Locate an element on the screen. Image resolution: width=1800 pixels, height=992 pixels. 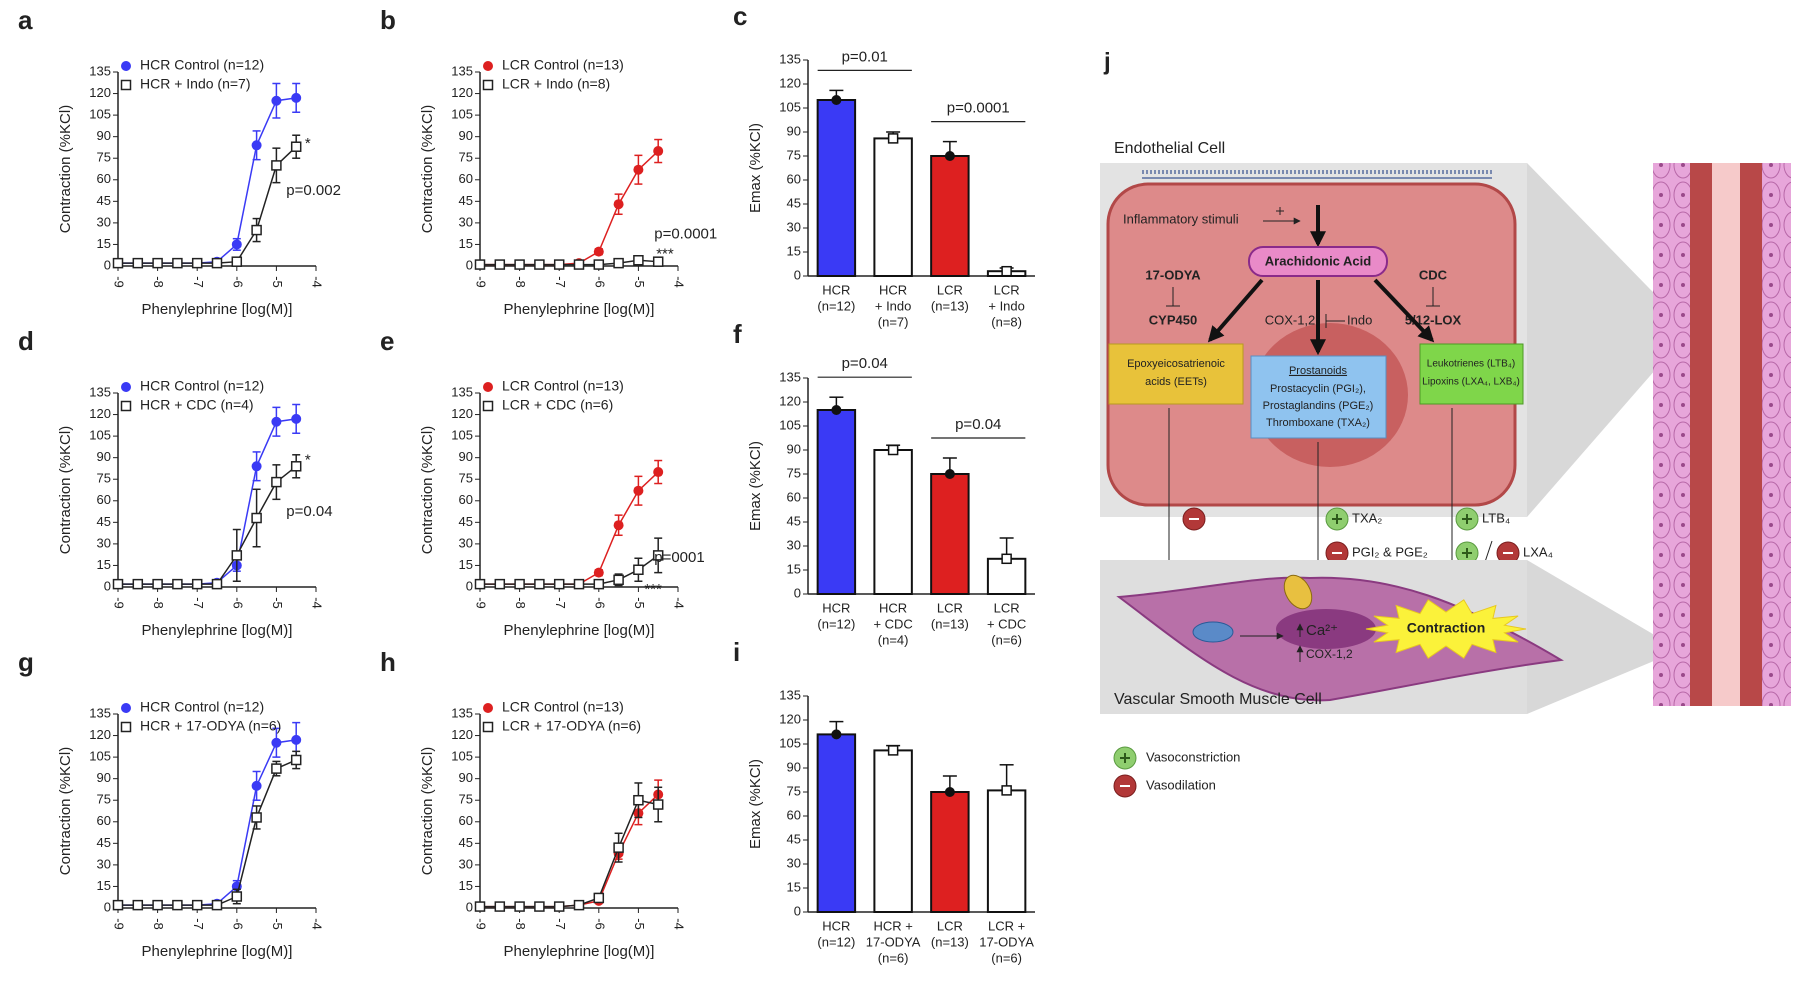
panel-label: a is located at coordinates (25, 20).